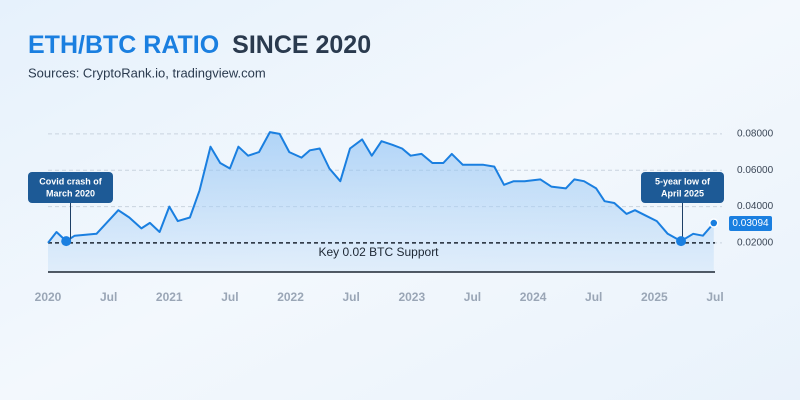 The image size is (800, 400). Describe the element at coordinates (169, 297) in the screenshot. I see `x-tick-label: 2021` at that location.